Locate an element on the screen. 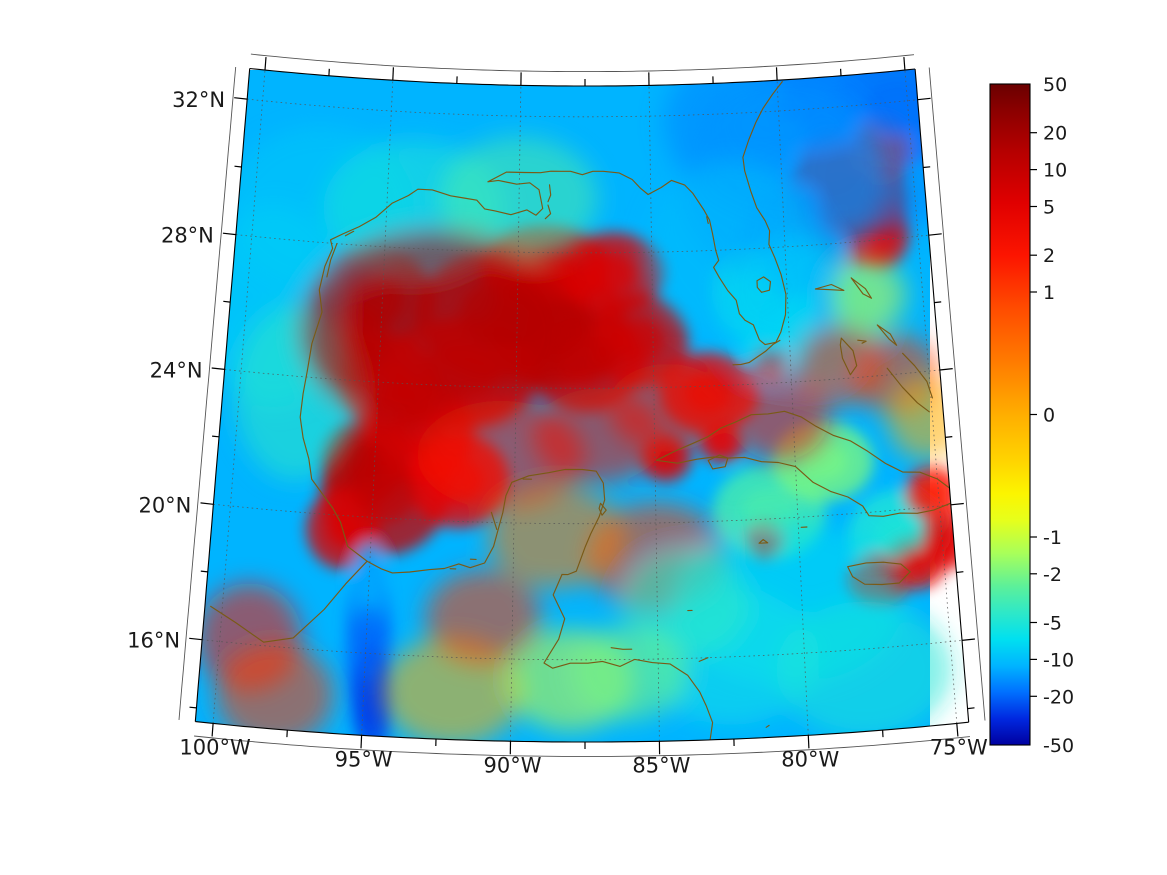  colorbar-ticks is located at coordinates (1033, 414).